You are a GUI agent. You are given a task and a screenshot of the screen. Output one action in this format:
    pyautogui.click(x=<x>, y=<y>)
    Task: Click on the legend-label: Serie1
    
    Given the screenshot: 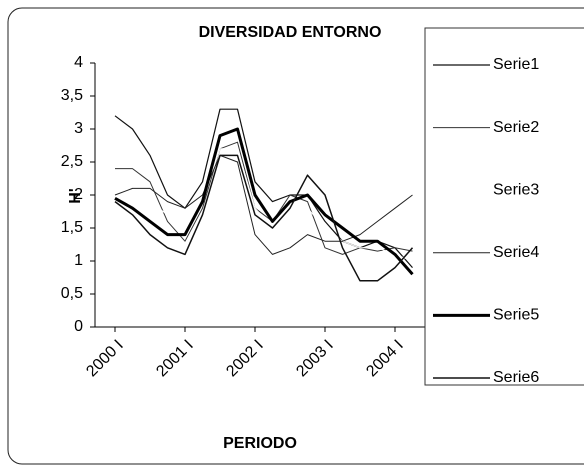 What is the action you would take?
    pyautogui.click(x=516, y=64)
    